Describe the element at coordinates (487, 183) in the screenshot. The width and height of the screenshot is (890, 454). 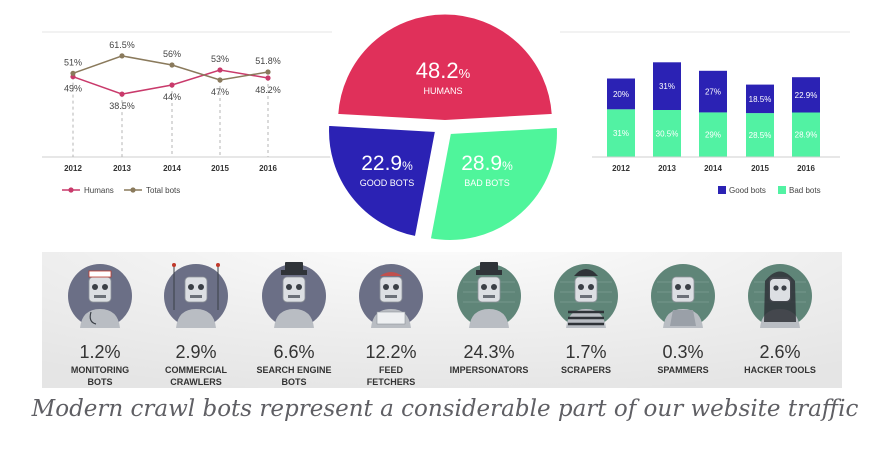
I see `pie-label-text-bad-bots: BAD BOTS` at that location.